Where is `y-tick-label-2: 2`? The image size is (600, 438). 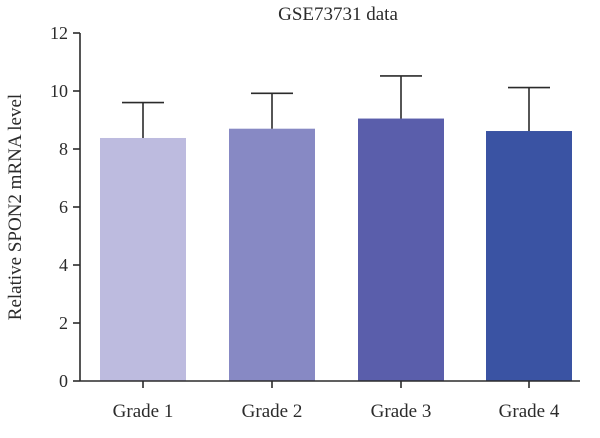
y-tick-label-2: 2 is located at coordinates (63, 323).